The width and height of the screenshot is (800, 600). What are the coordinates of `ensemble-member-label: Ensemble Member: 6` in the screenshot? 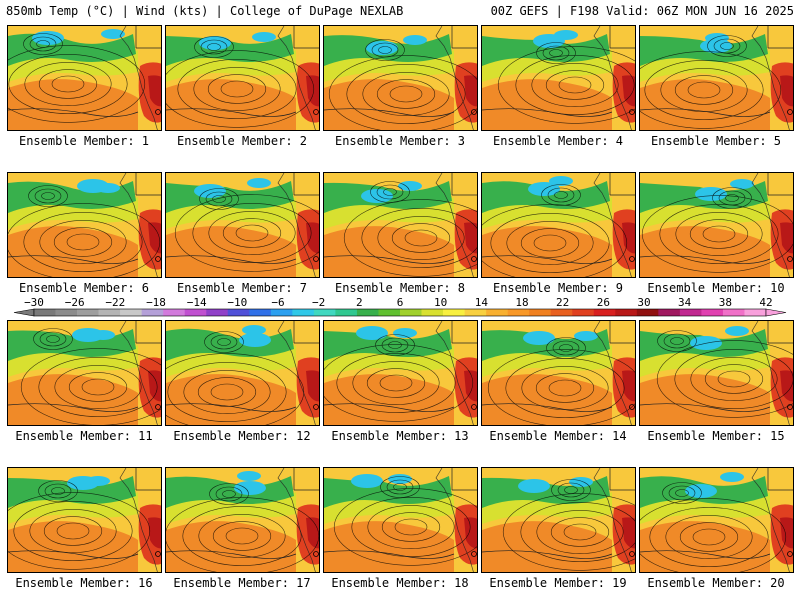 It's located at (84, 288).